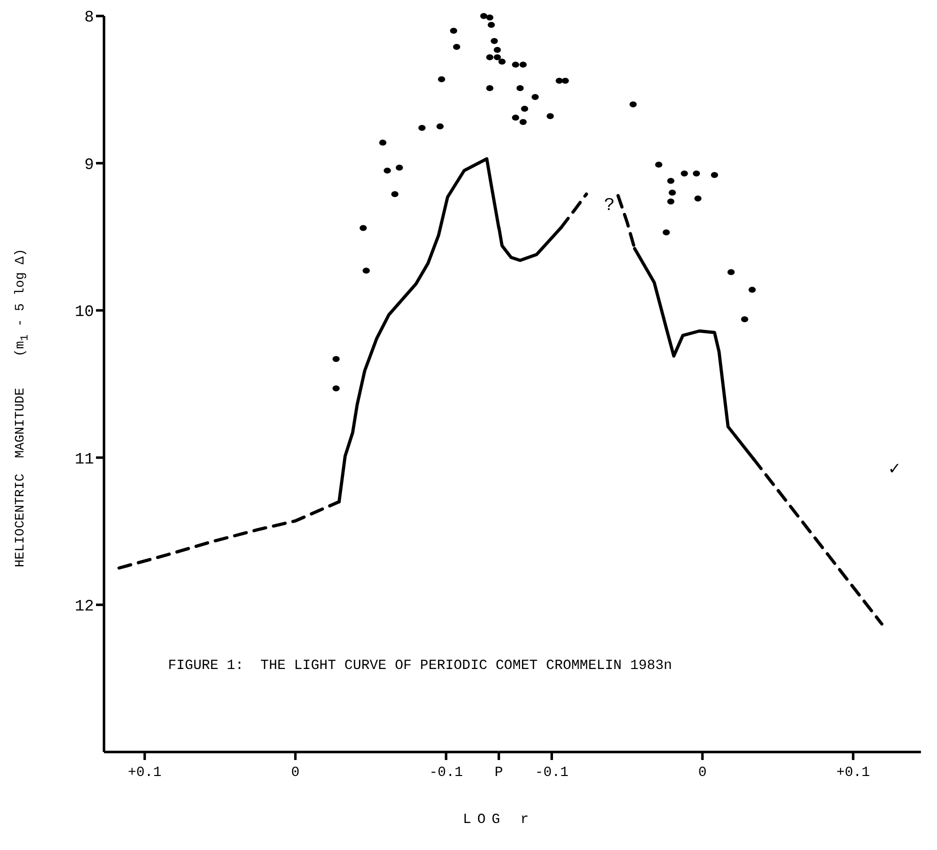 Image resolution: width=937 pixels, height=850 pixels. Describe the element at coordinates (89, 165) in the screenshot. I see `y-tick-label: 9` at that location.